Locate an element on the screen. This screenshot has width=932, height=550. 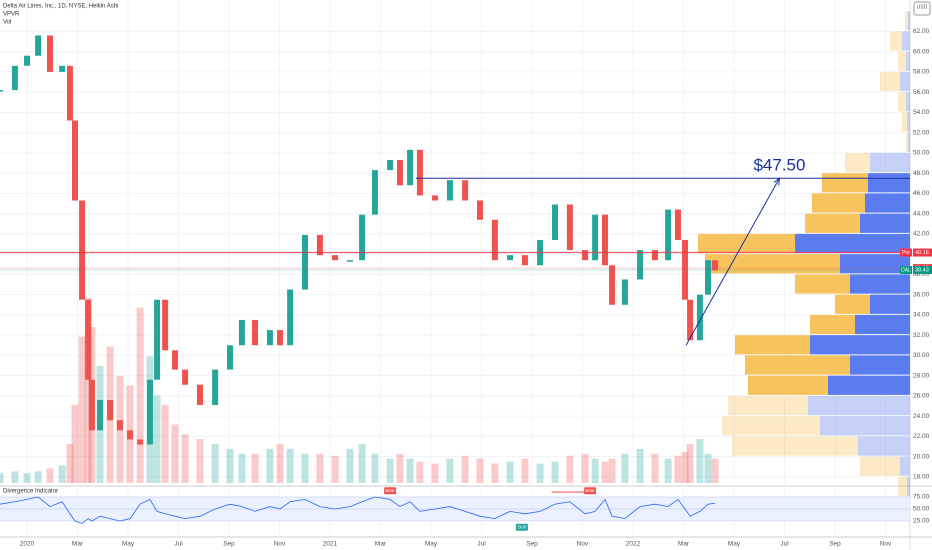
x-tick-label: 2020 is located at coordinates (27, 544).